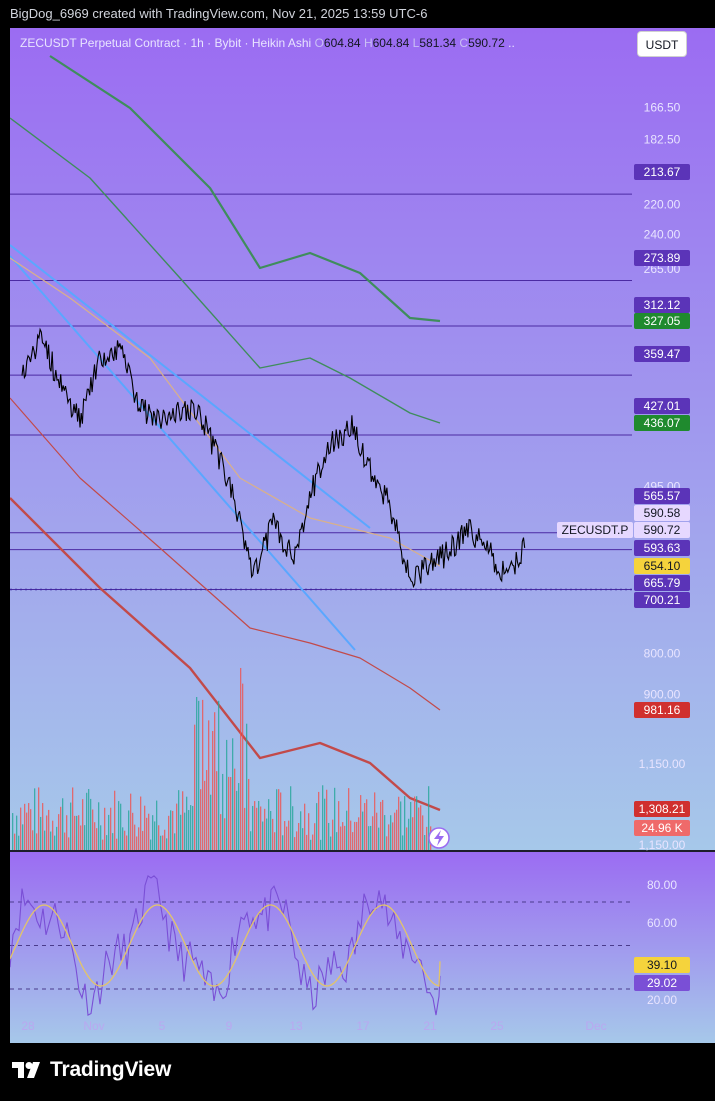 Image resolution: width=715 pixels, height=1101 pixels. I want to click on price-axis-label: 700.21, so click(662, 600).